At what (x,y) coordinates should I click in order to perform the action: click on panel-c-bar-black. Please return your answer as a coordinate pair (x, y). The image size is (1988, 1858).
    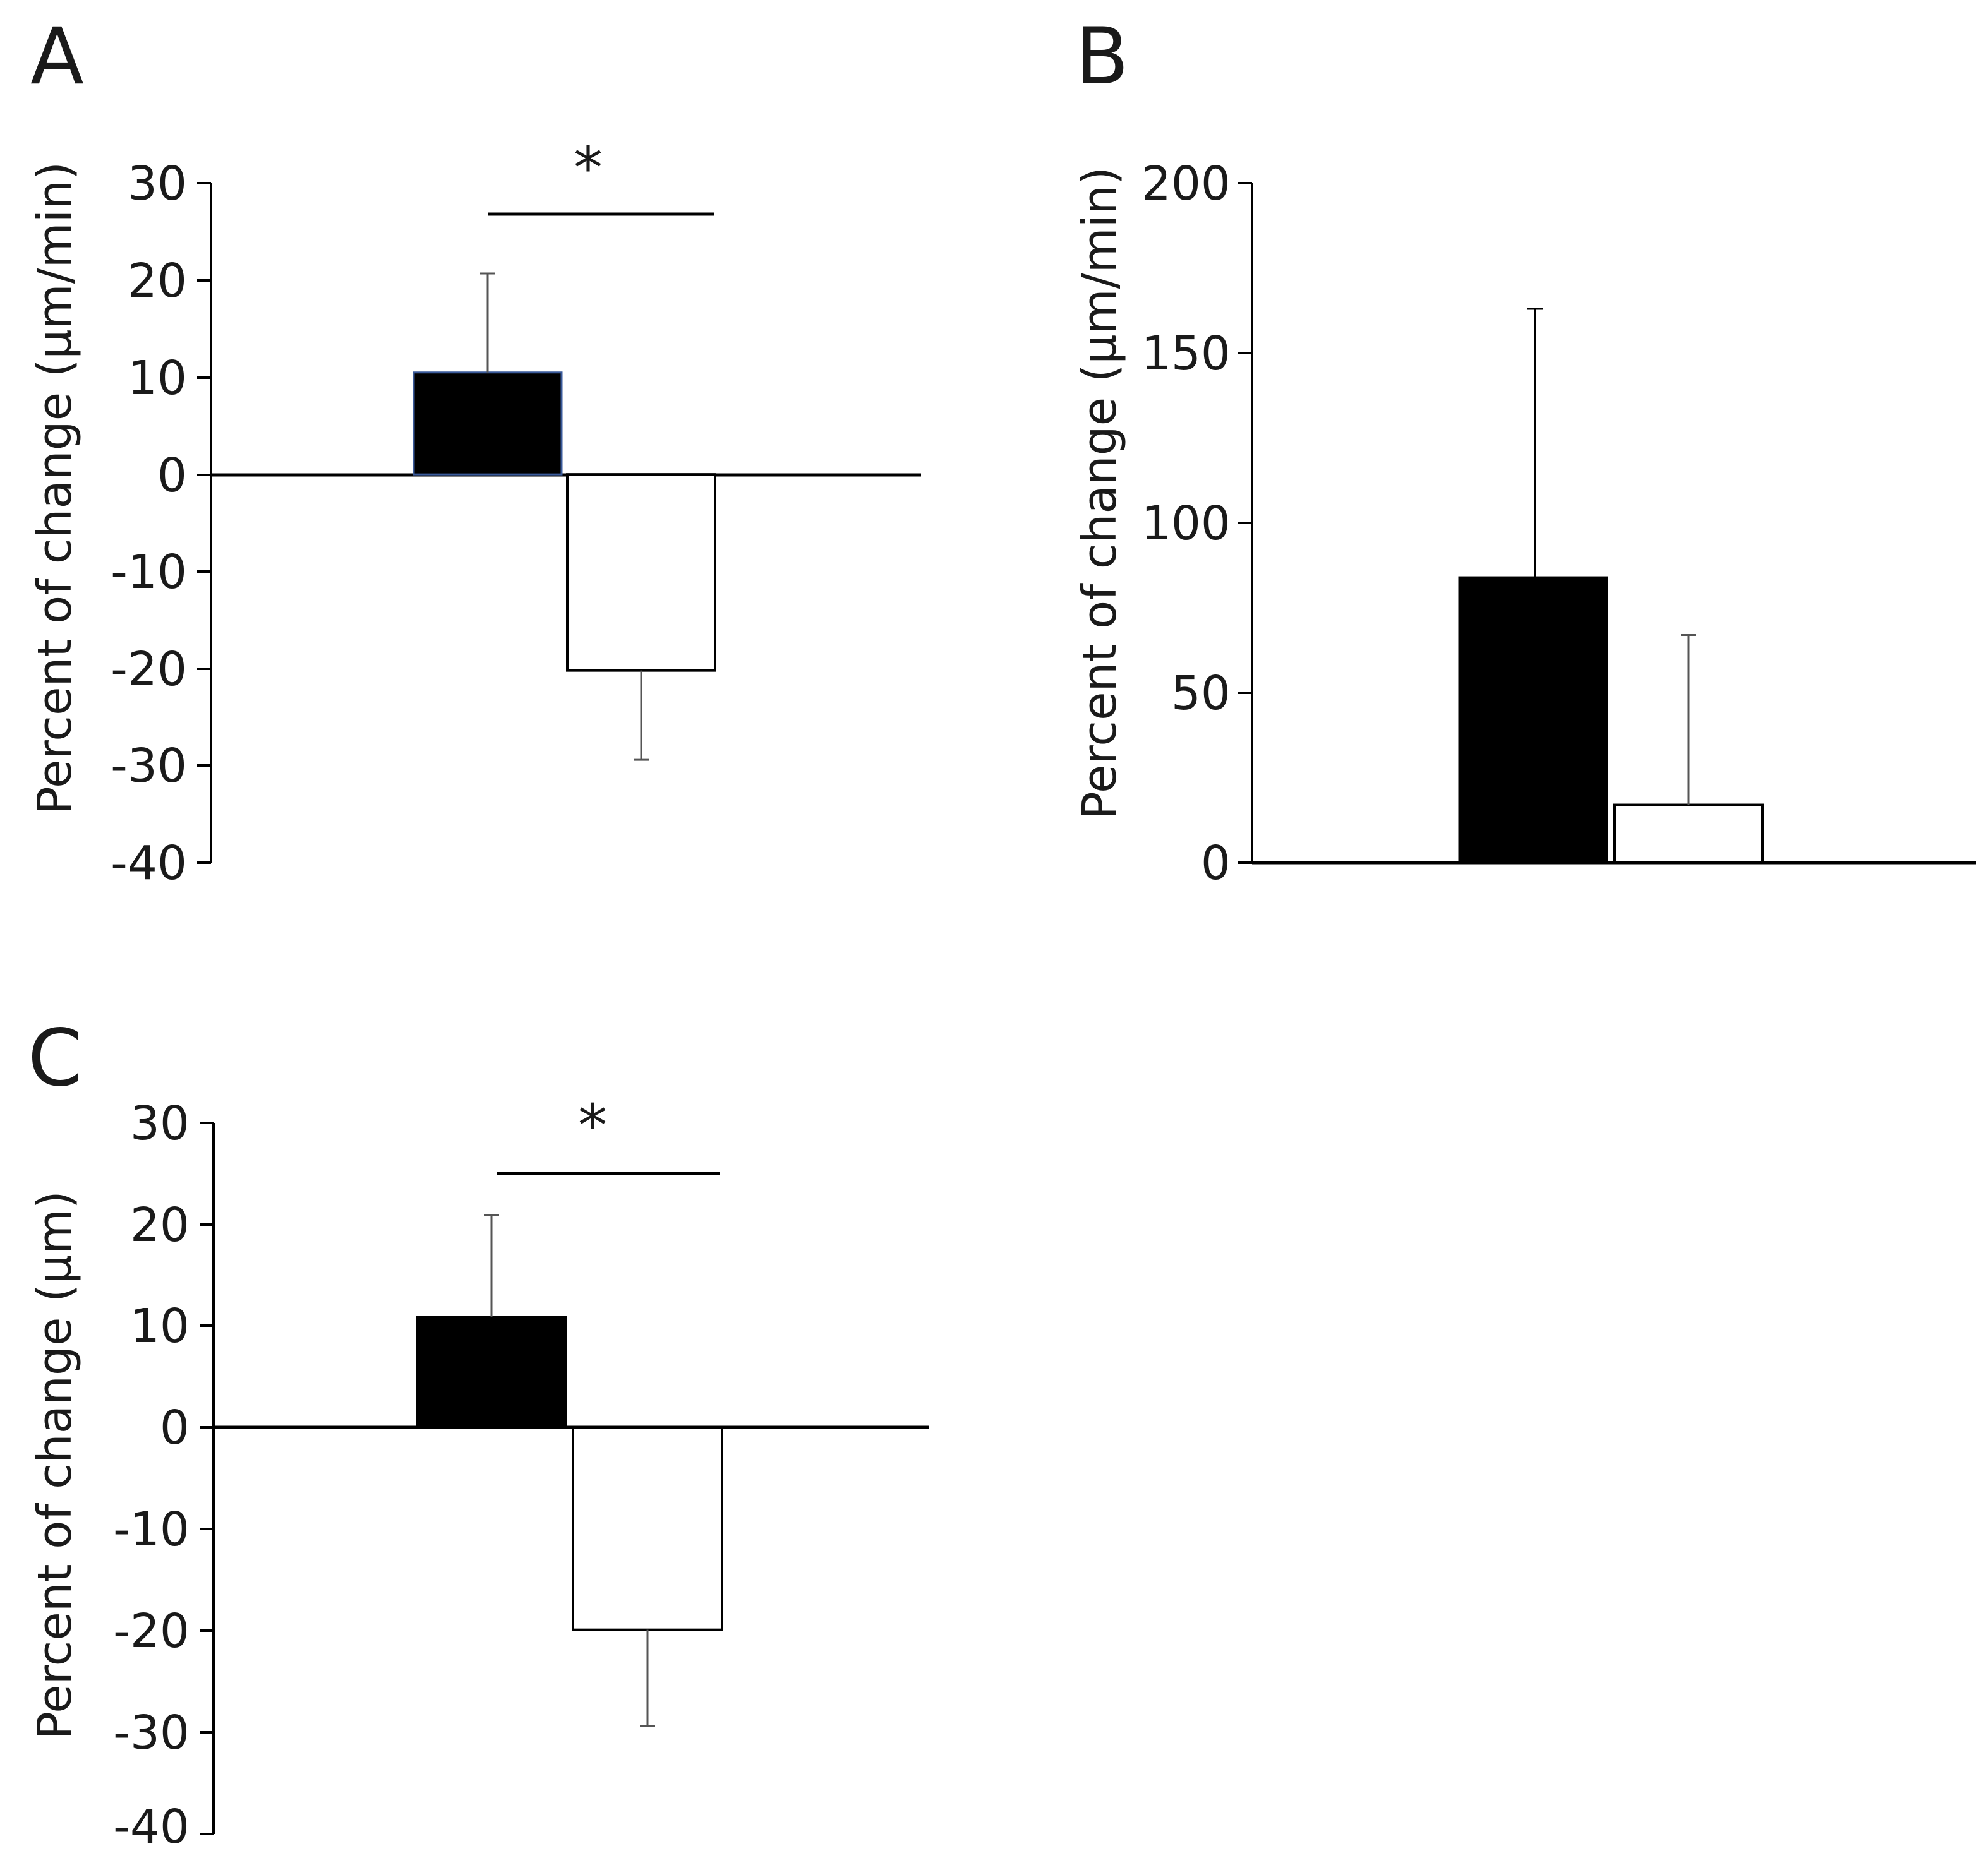
    Looking at the image, I should click on (491, 1372).